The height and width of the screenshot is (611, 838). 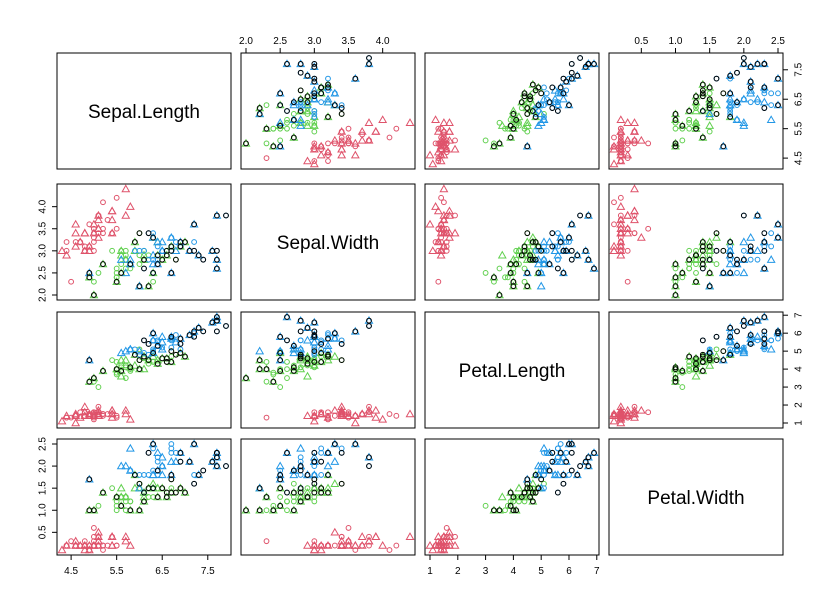 What do you see at coordinates (43, 206) in the screenshot?
I see `tick-label-y-sepal-width-4.0: 4.0` at bounding box center [43, 206].